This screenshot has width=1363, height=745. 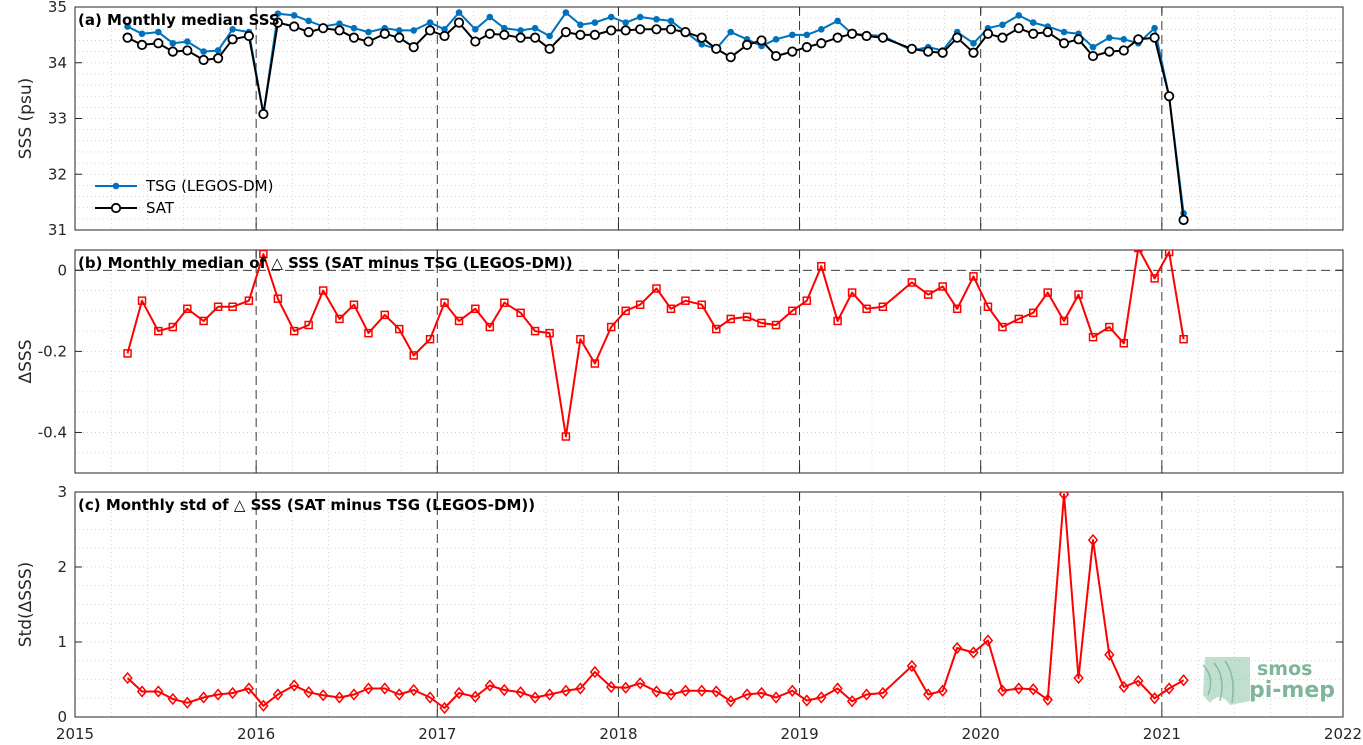 What do you see at coordinates (62, 642) in the screenshot?
I see `y-tick-label: 1` at bounding box center [62, 642].